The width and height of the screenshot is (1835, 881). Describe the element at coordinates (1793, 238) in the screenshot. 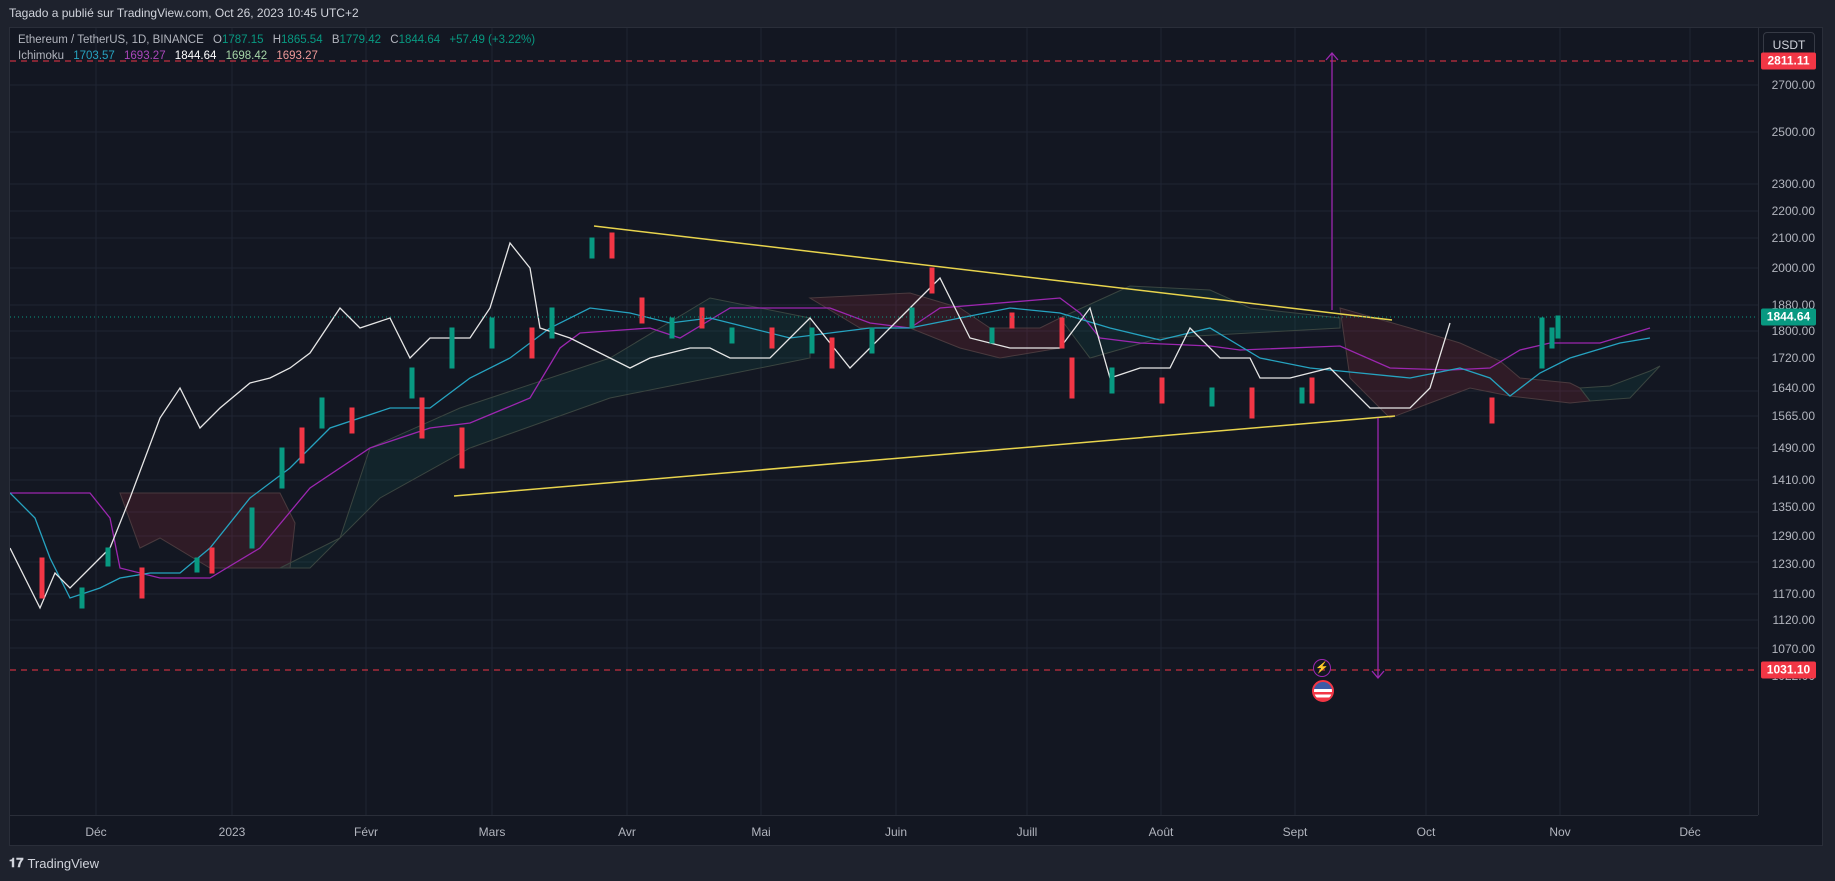

I see `price-tick: 2100.00` at that location.